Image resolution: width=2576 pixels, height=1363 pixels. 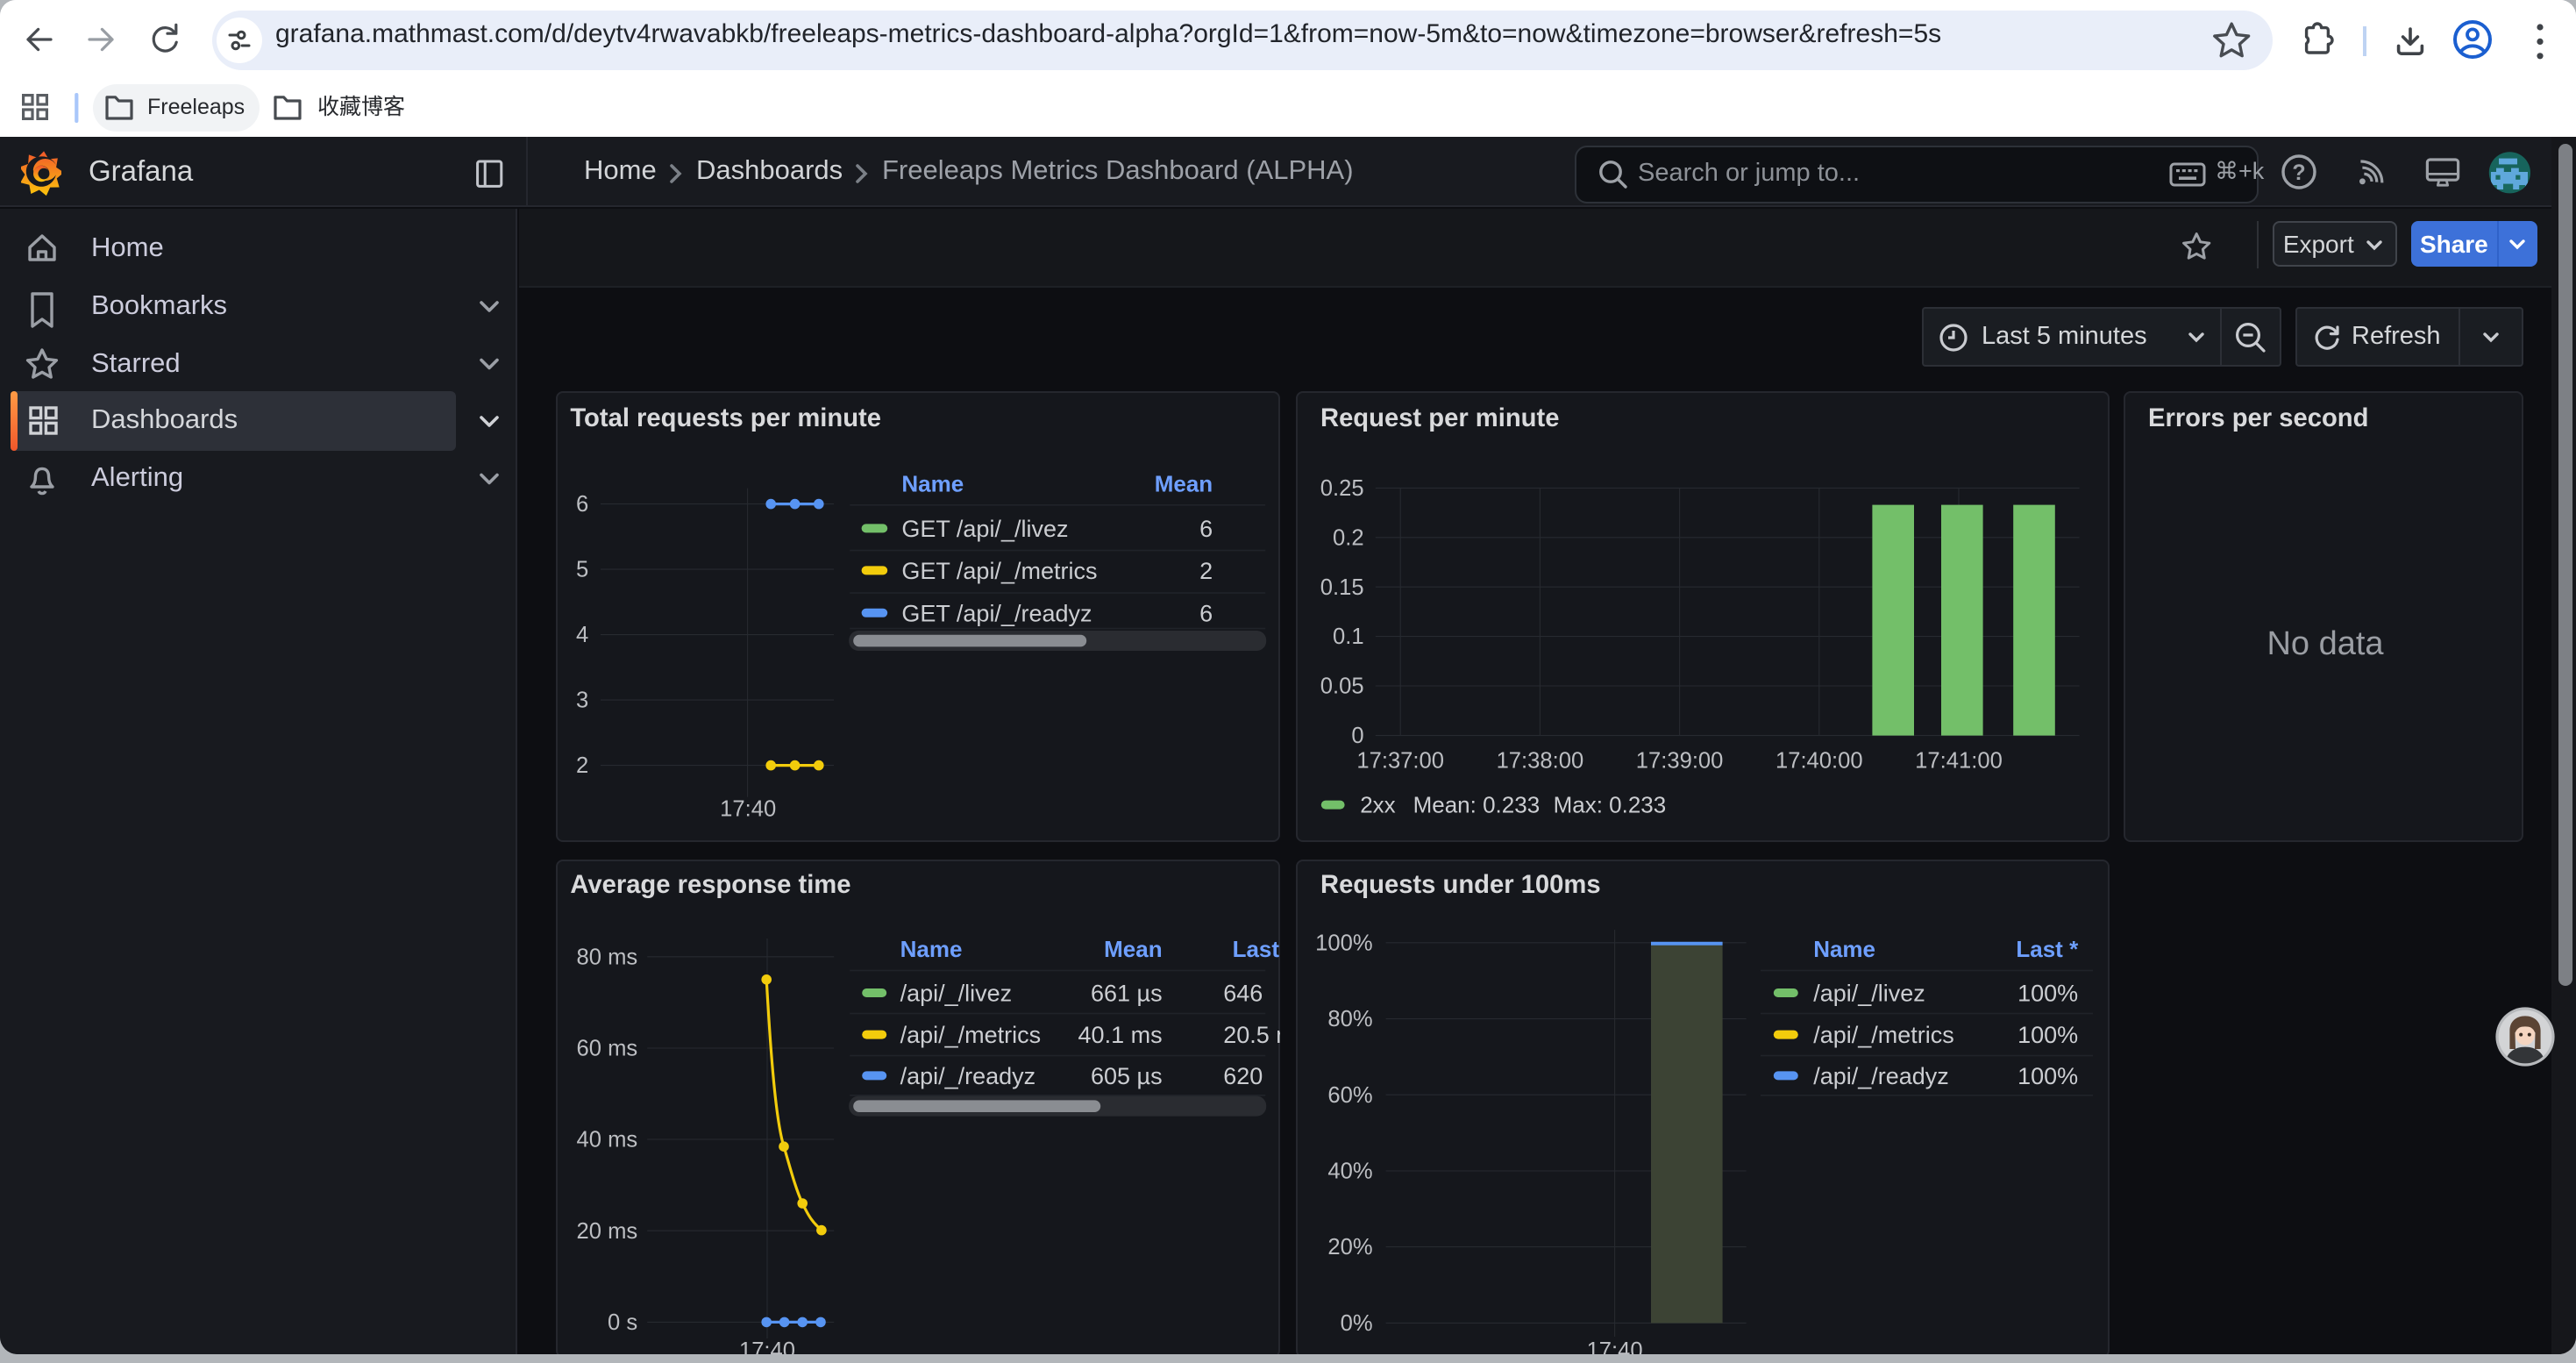 I want to click on svg-text: 20.5 m, so click(x=1252, y=1035).